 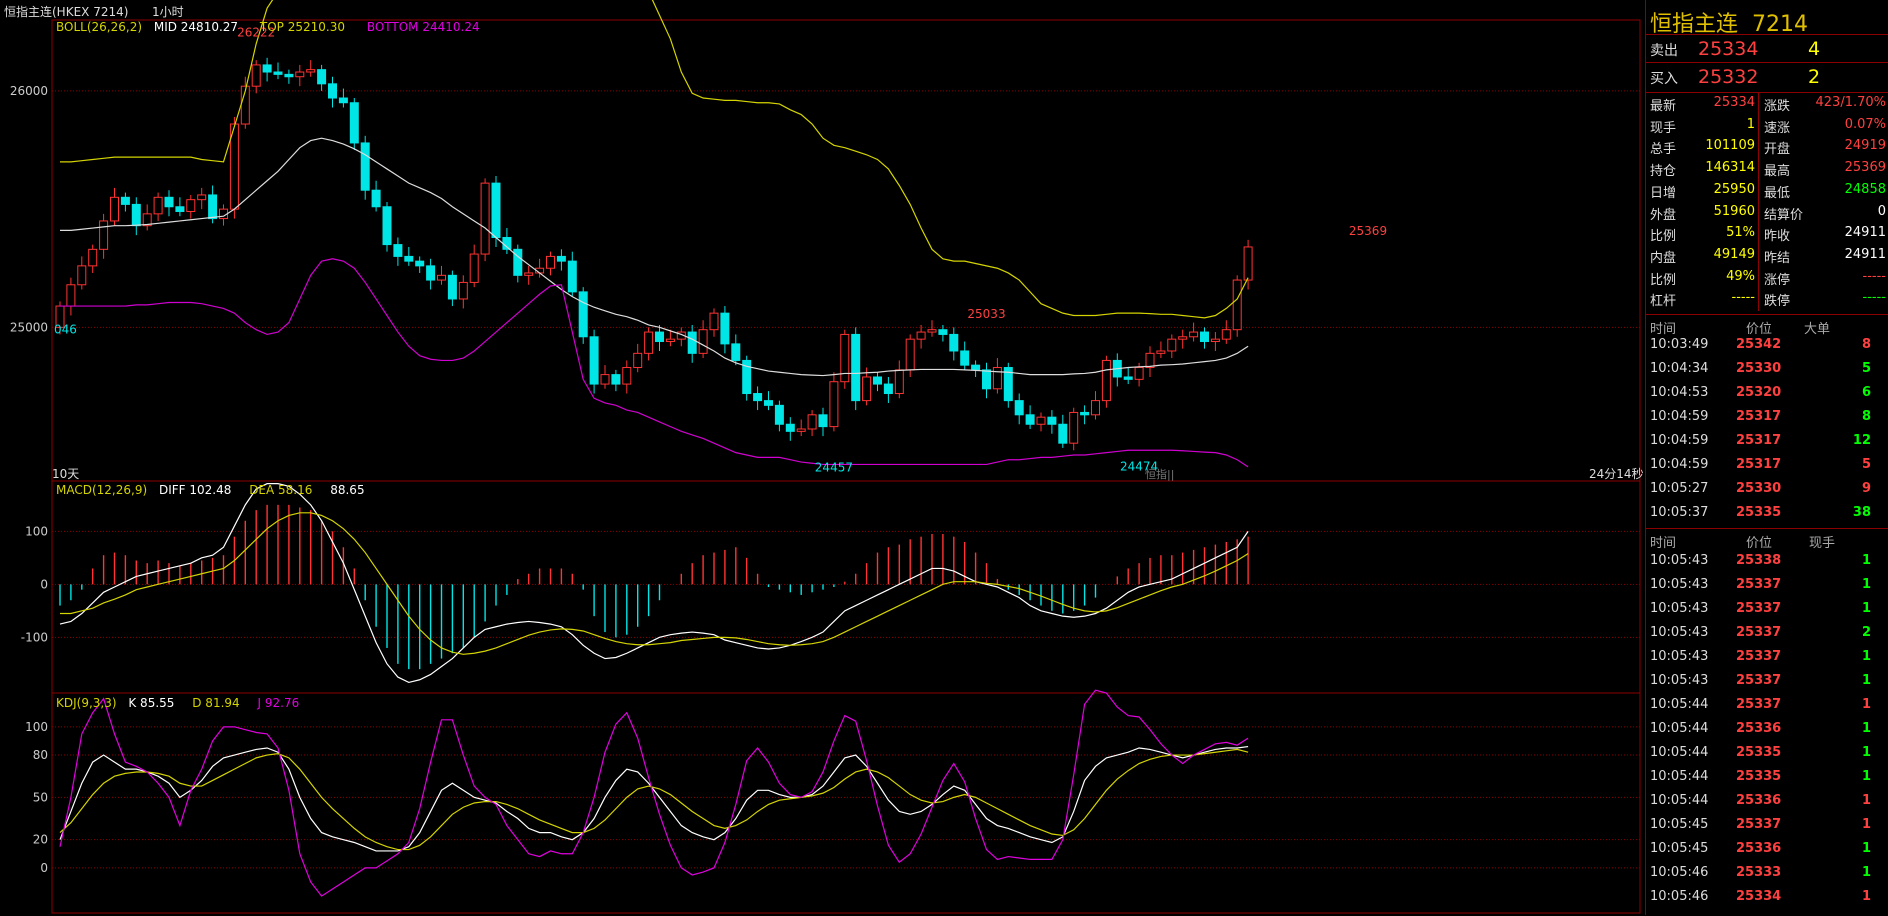 I want to click on kdj-name: KDJ(9,3,3), so click(x=86, y=703).